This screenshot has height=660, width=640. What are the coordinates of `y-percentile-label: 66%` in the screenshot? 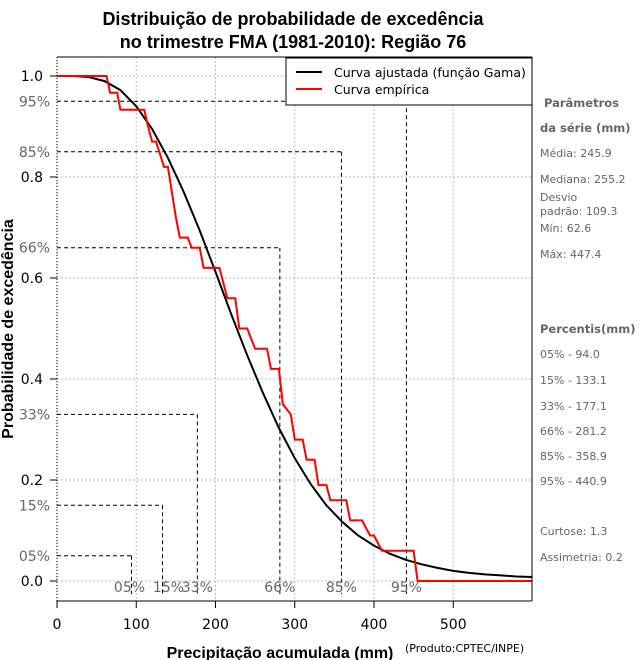 It's located at (34, 249).